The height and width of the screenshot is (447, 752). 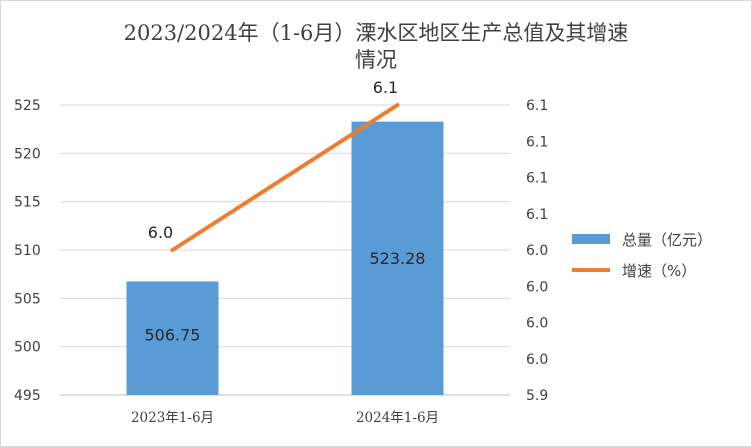 I want to click on y-left-tick-label: 500, so click(x=27, y=348).